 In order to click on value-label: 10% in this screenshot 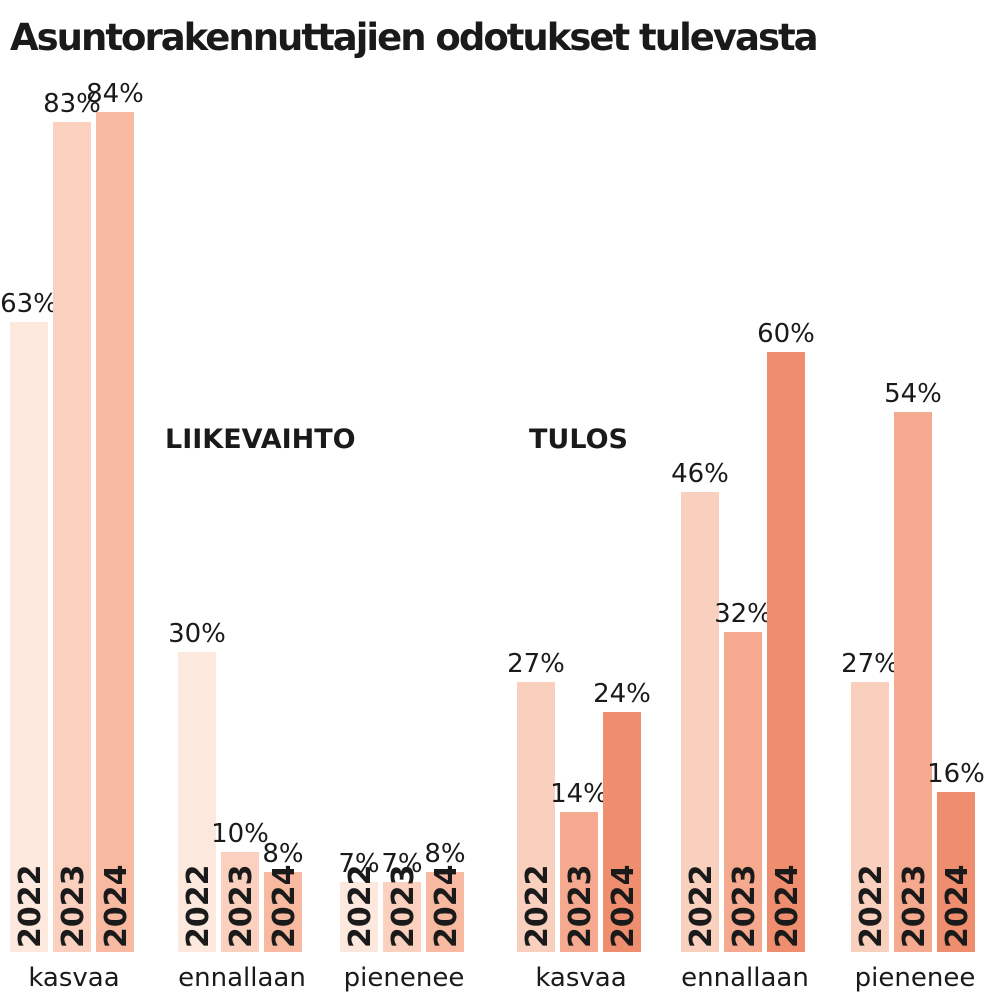, I will do `click(240, 834)`.